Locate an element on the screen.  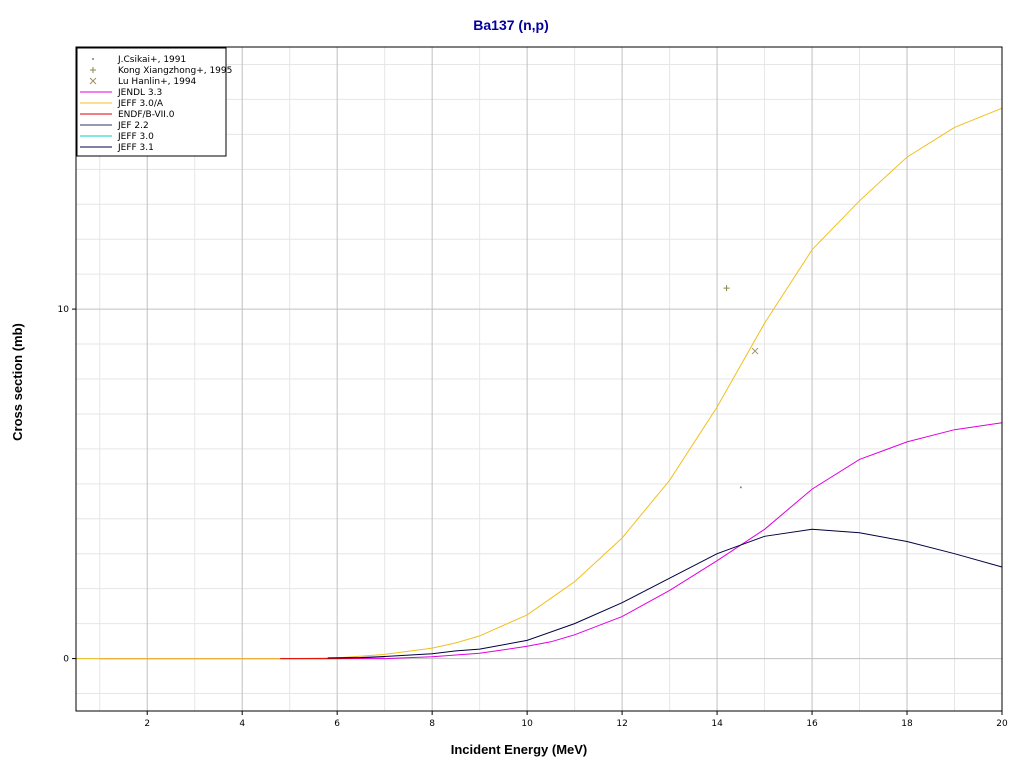
legend-label: ENDF/B-VII.0 is located at coordinates (146, 115).